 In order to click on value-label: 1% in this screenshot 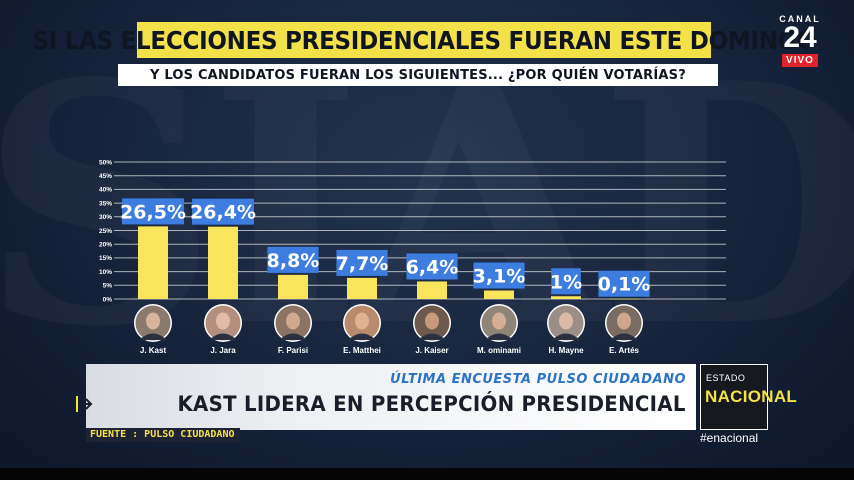, I will do `click(566, 282)`.